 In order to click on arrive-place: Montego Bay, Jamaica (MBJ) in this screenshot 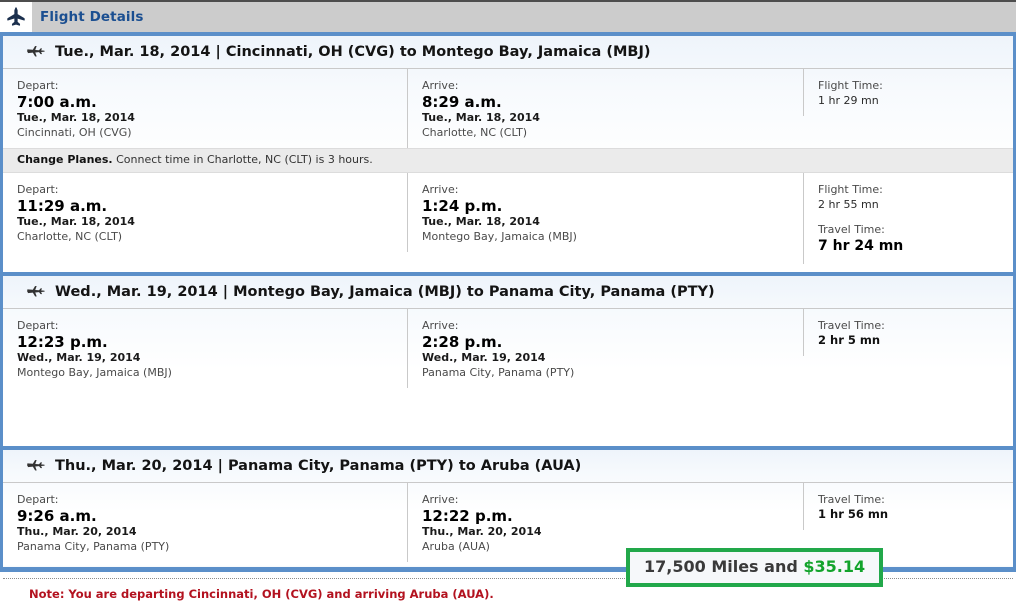, I will do `click(499, 236)`.